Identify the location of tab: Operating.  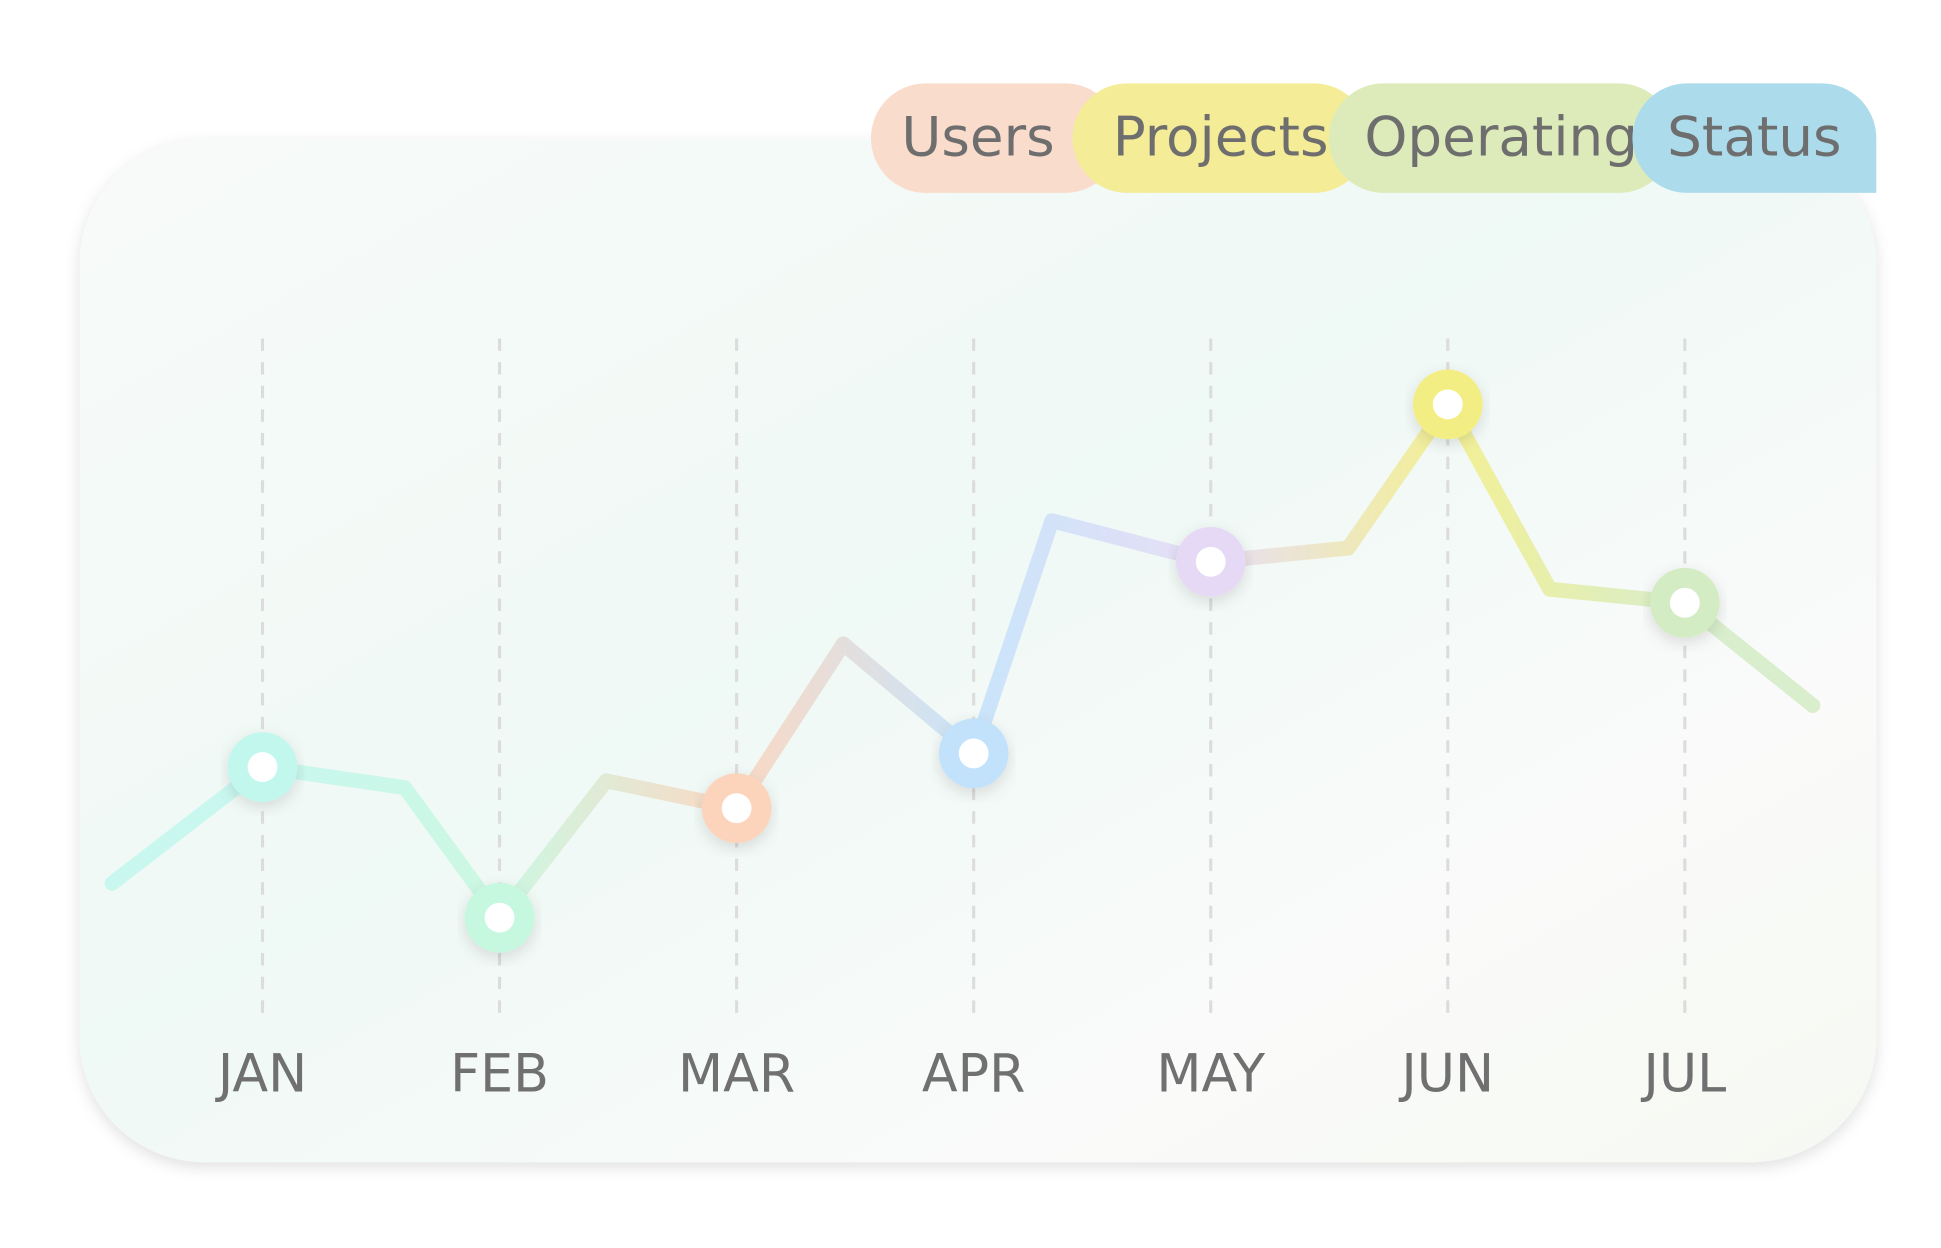
(1501, 138).